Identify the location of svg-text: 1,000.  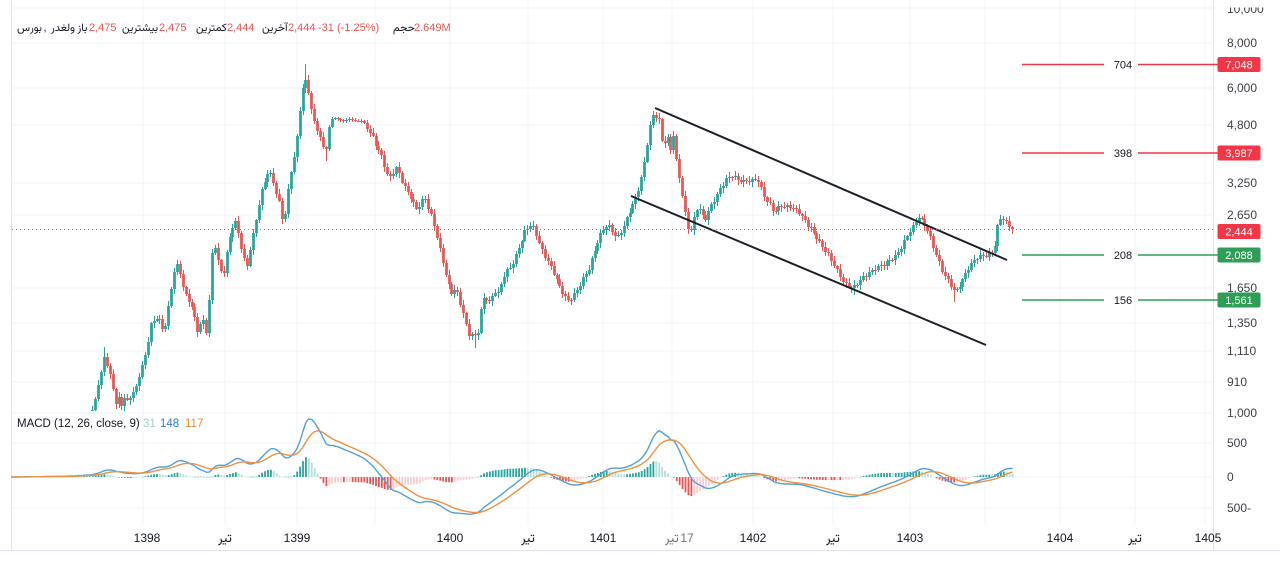
(1242, 413).